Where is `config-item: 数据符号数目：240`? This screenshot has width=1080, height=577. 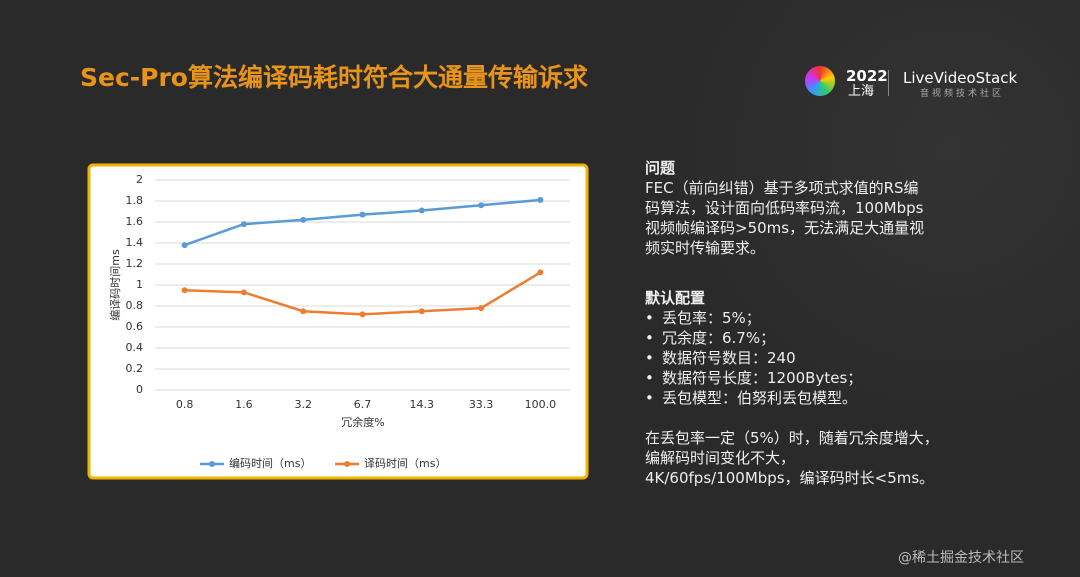
config-item: 数据符号数目：240 is located at coordinates (729, 358).